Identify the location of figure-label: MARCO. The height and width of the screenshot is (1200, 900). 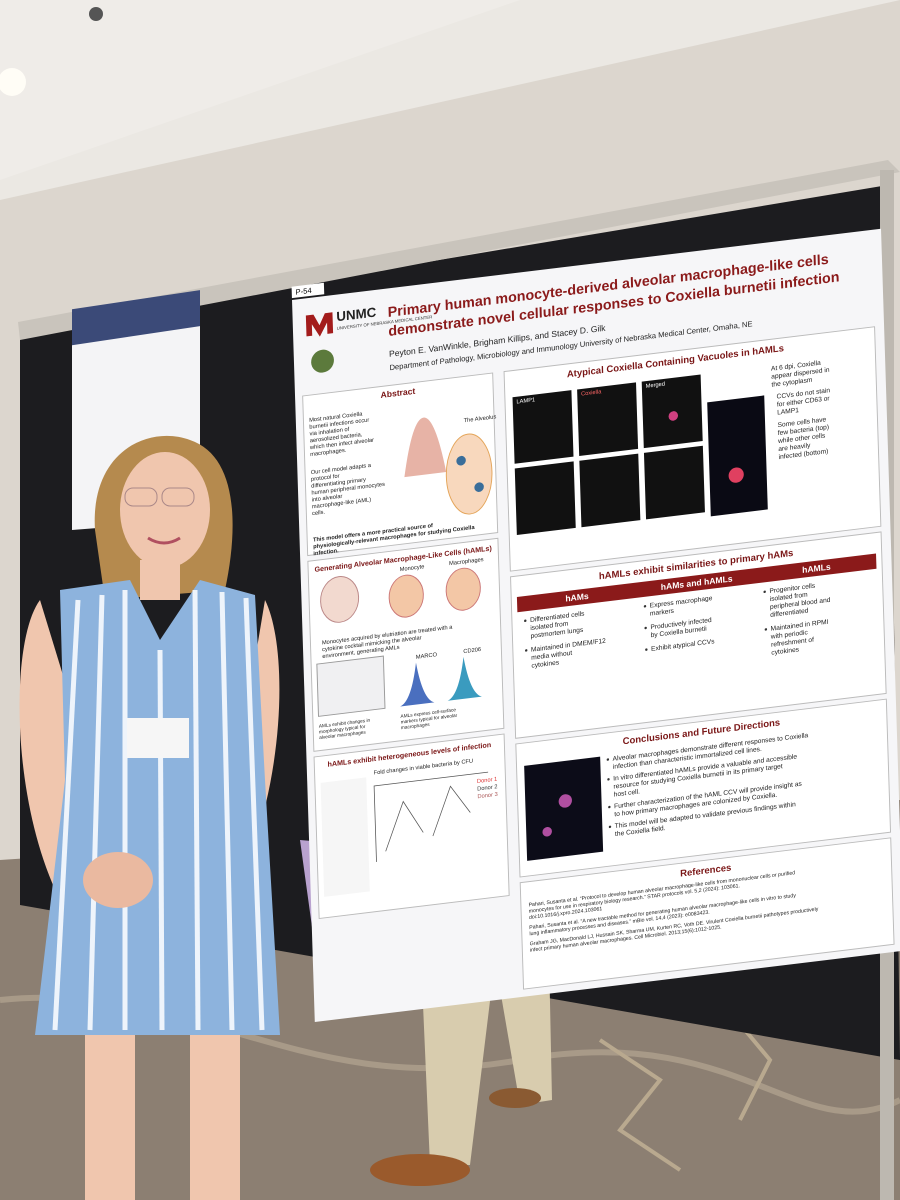
(427, 656).